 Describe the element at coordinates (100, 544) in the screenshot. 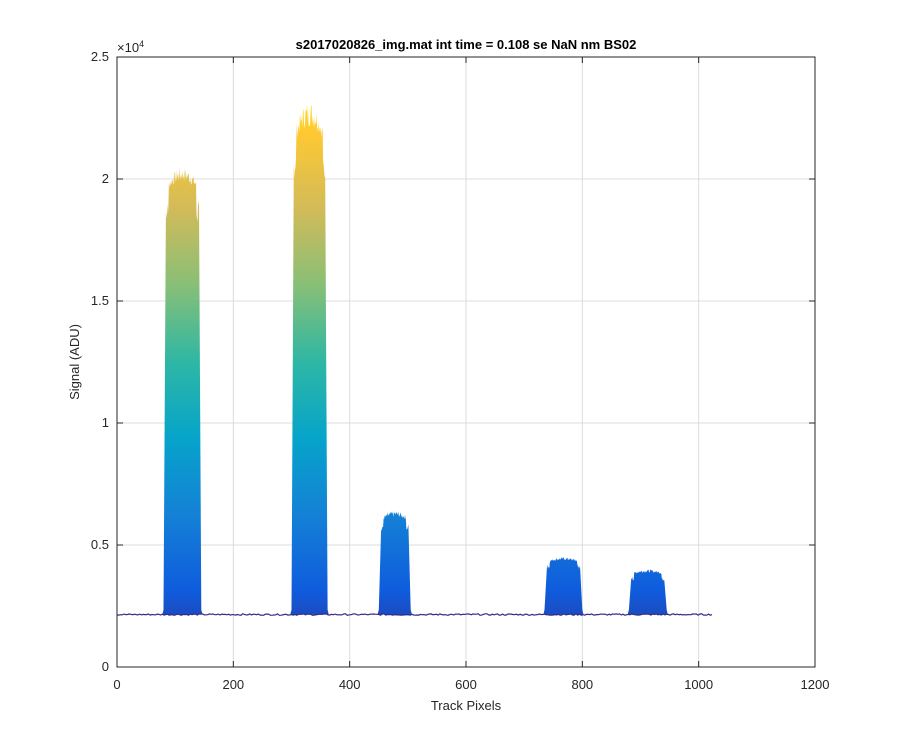

I see `y-tick-label: 0.5` at that location.